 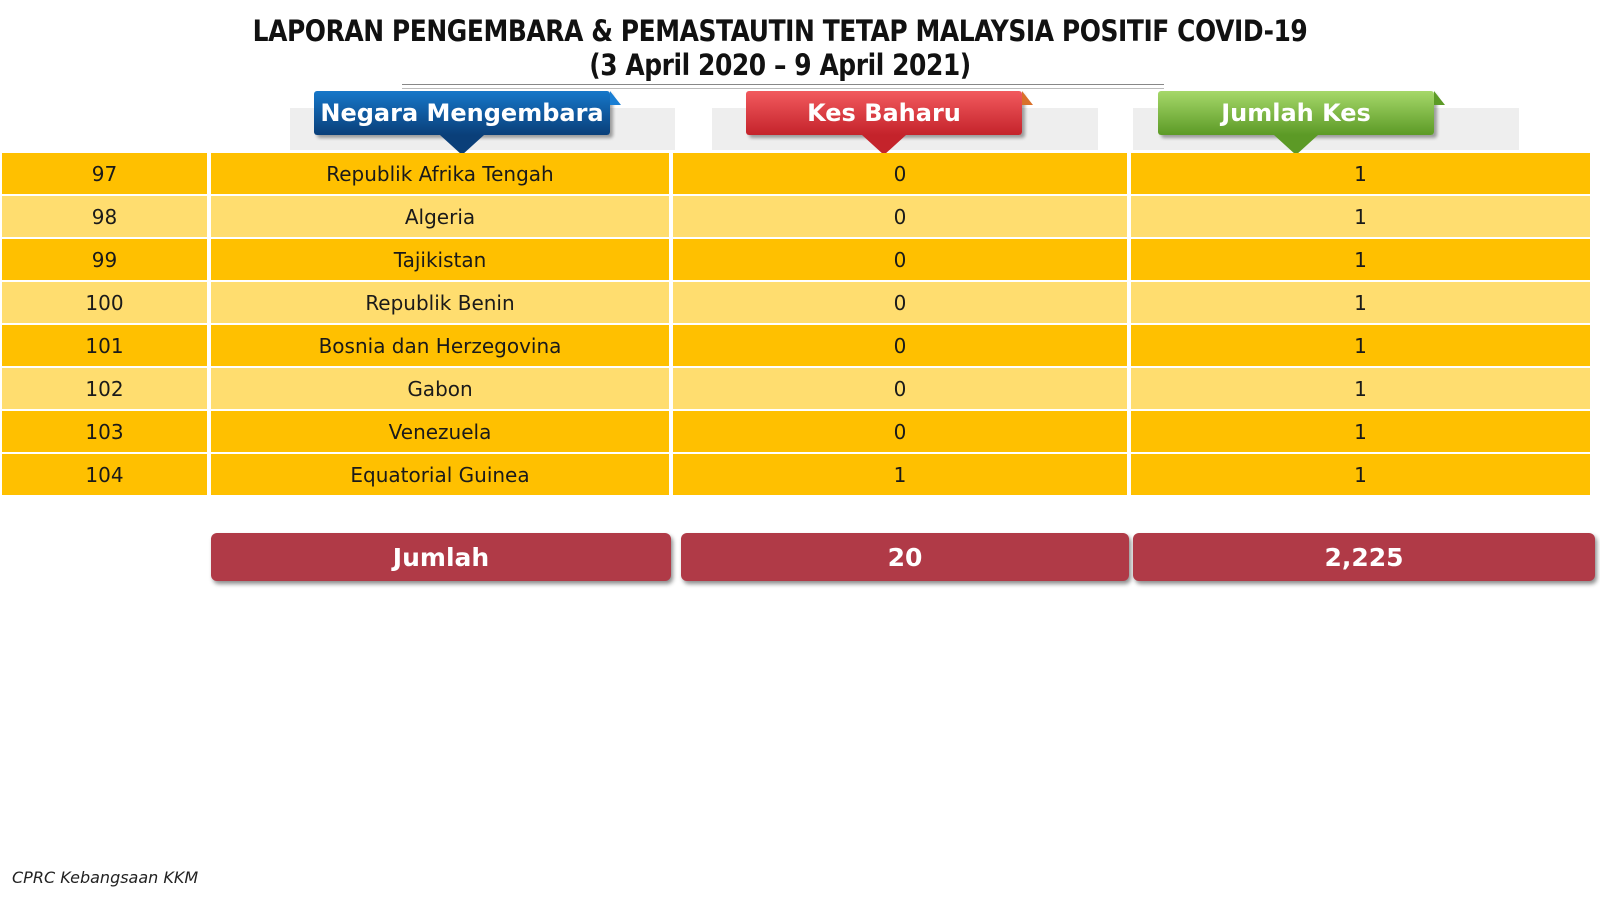 I want to click on table-row: 97 Republik Afrika Tengah 0 1, so click(x=800, y=173).